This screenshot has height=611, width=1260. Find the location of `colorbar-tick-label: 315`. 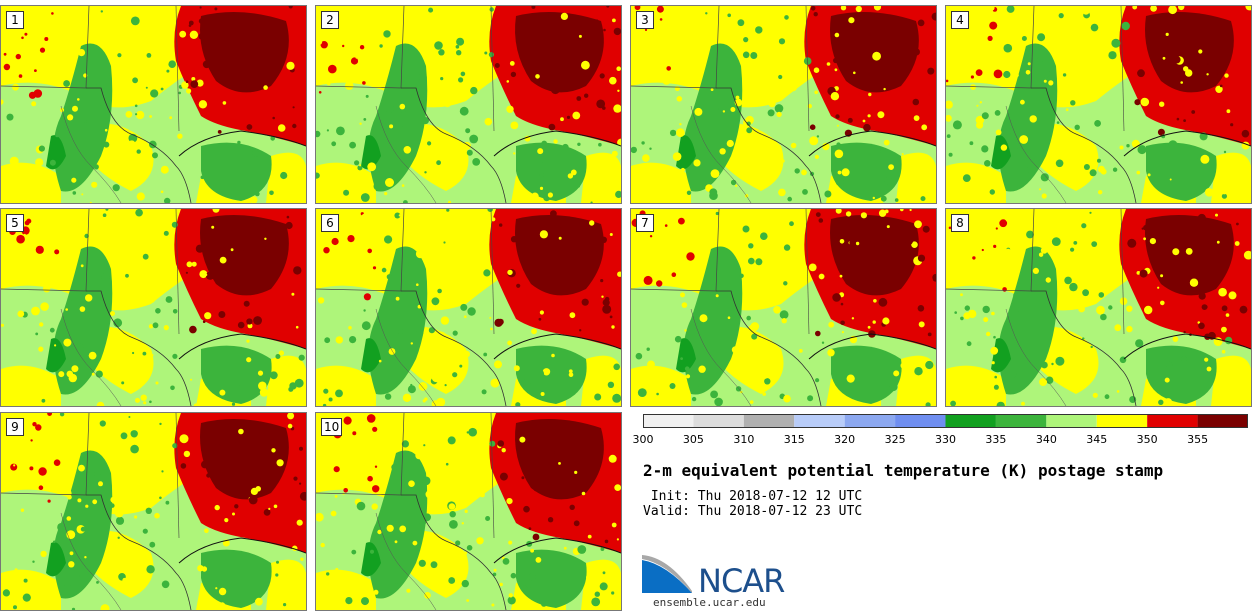

colorbar-tick-label: 315 is located at coordinates (794, 439).